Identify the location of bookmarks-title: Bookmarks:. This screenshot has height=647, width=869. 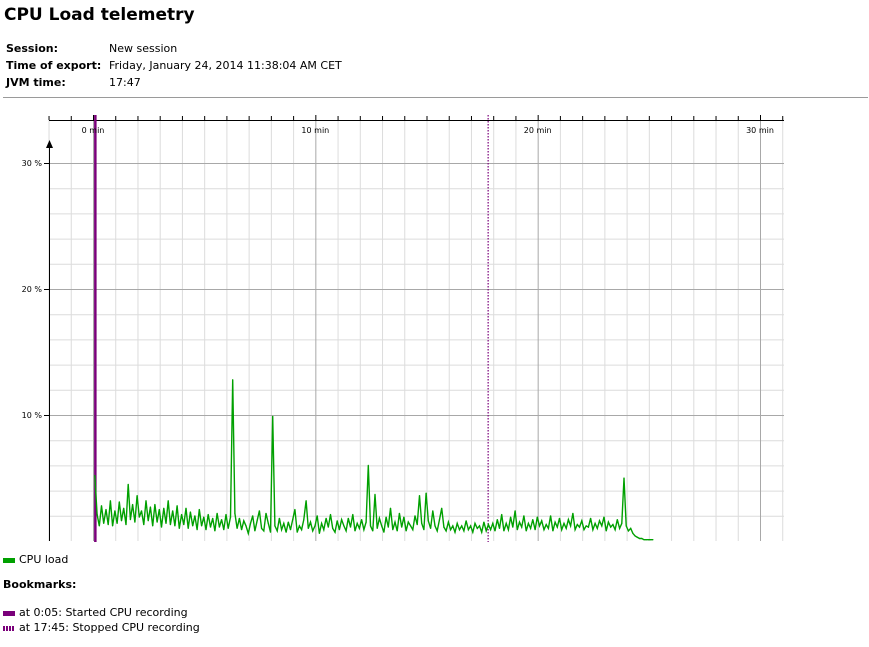
(40, 584).